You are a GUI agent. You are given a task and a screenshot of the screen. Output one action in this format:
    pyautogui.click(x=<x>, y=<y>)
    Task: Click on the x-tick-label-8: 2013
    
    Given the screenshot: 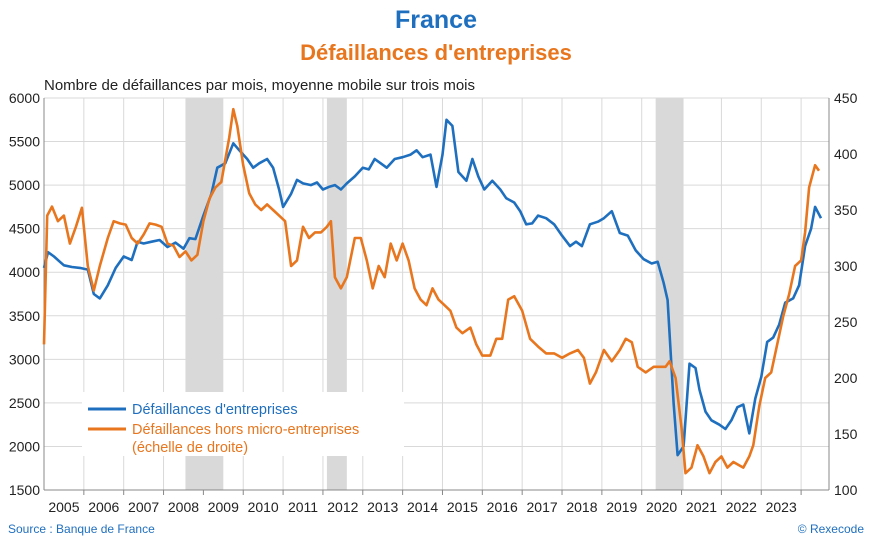 What is the action you would take?
    pyautogui.click(x=382, y=507)
    